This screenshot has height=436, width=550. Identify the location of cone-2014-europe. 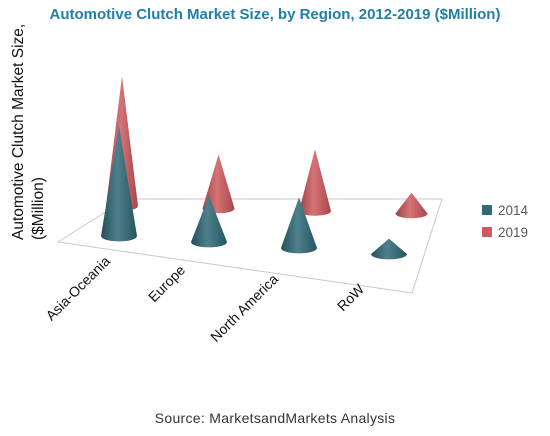
(209, 221).